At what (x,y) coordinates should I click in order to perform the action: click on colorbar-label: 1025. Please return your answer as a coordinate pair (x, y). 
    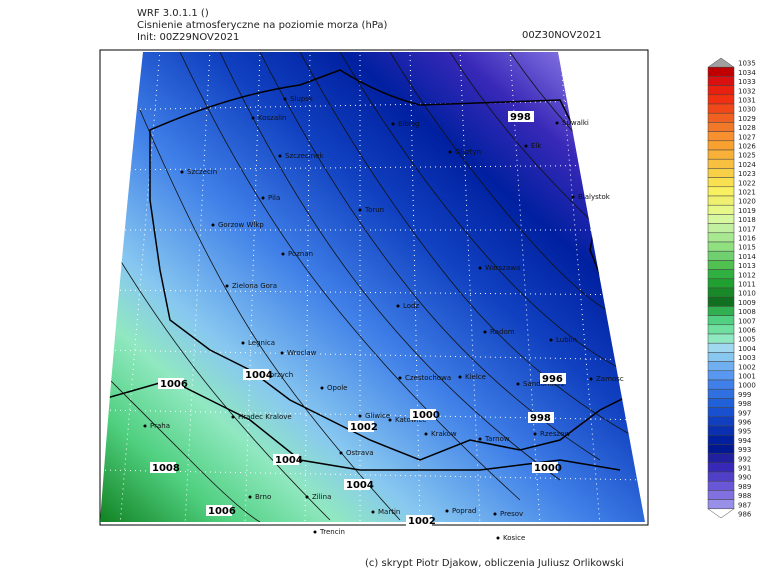
    Looking at the image, I should click on (747, 156).